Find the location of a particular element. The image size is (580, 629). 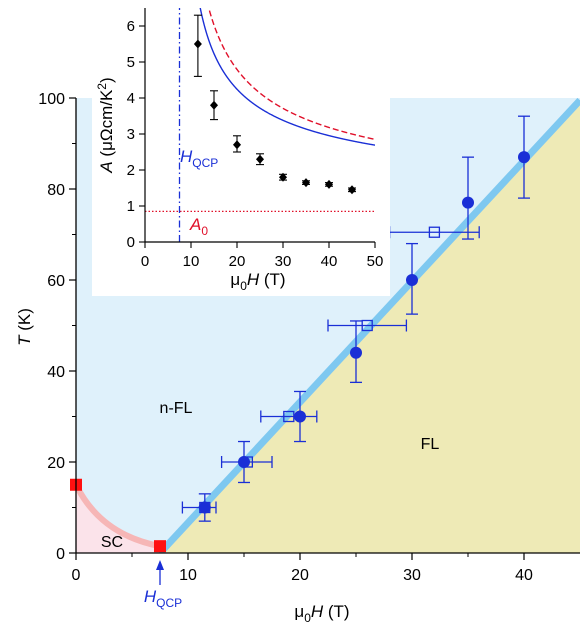

main-y-tick-label-0: 0 is located at coordinates (60, 554).